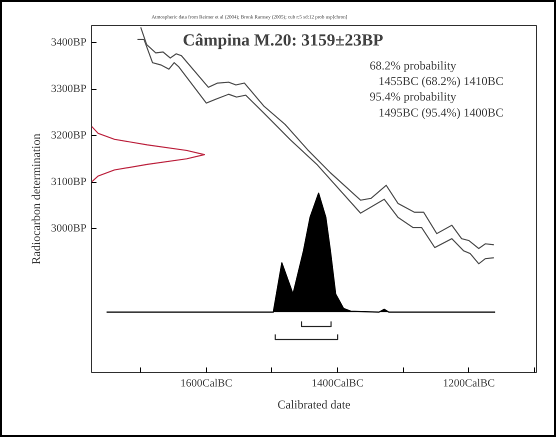 The width and height of the screenshot is (560, 441). I want to click on annotation: 95.4% probability, so click(413, 97).